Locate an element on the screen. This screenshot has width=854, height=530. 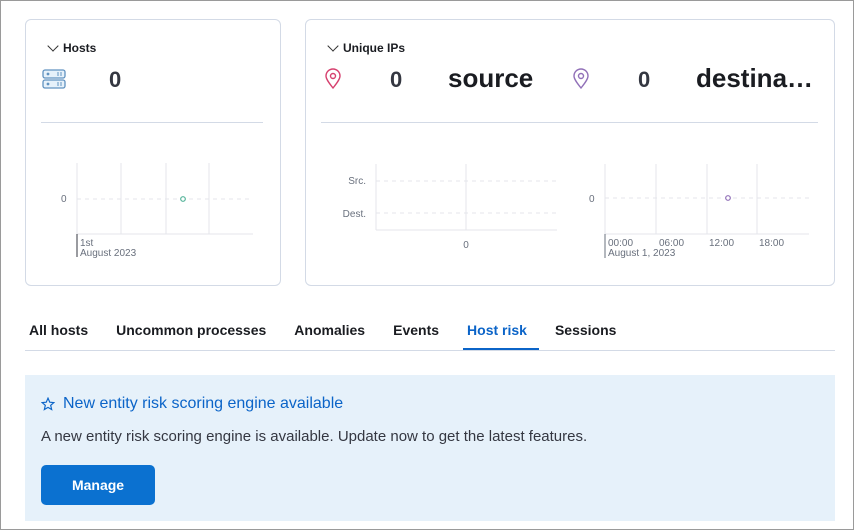
x-tick: 00:00 is located at coordinates (620, 243).